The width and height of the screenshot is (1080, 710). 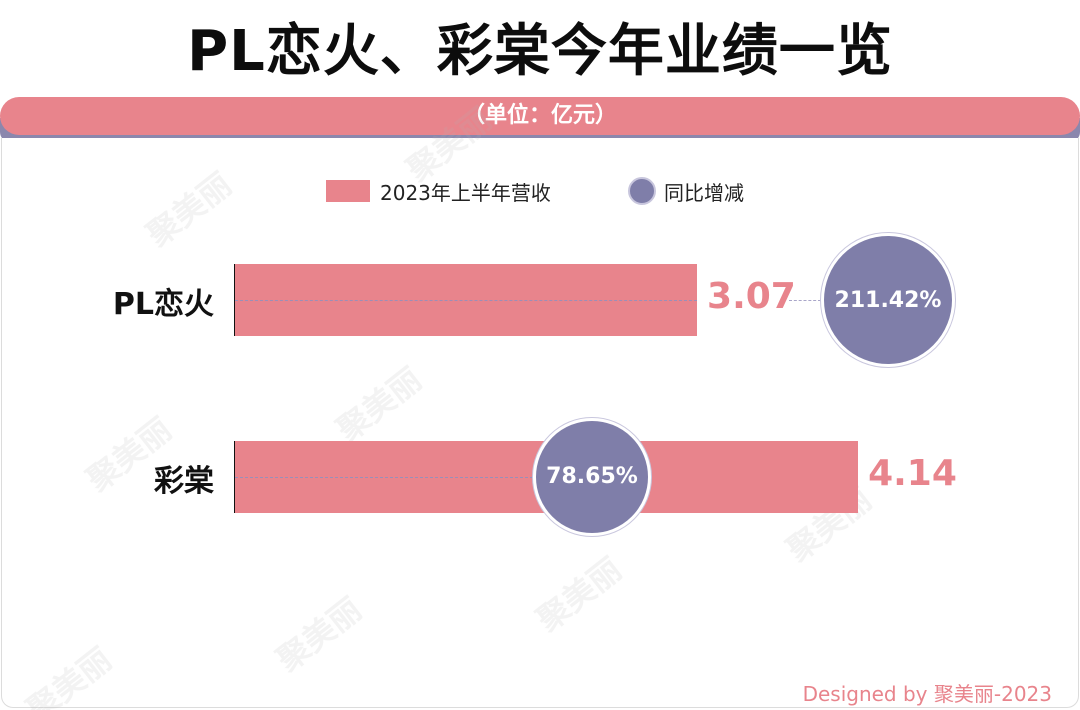 What do you see at coordinates (704, 192) in the screenshot?
I see `legend-label-yoy: 同比增减` at bounding box center [704, 192].